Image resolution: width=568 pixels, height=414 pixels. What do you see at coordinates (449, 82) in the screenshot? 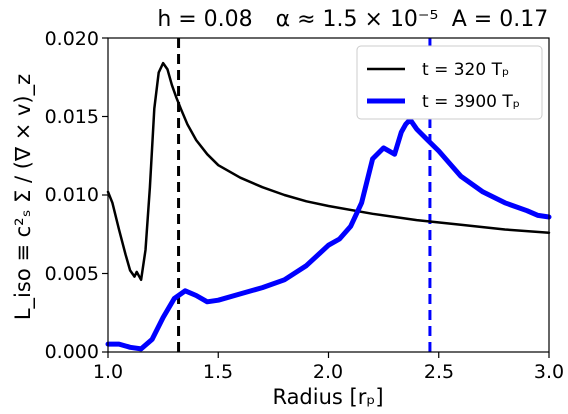
I see `legend: t = 320 Tₚ t = 3900 Tₚ` at bounding box center [449, 82].